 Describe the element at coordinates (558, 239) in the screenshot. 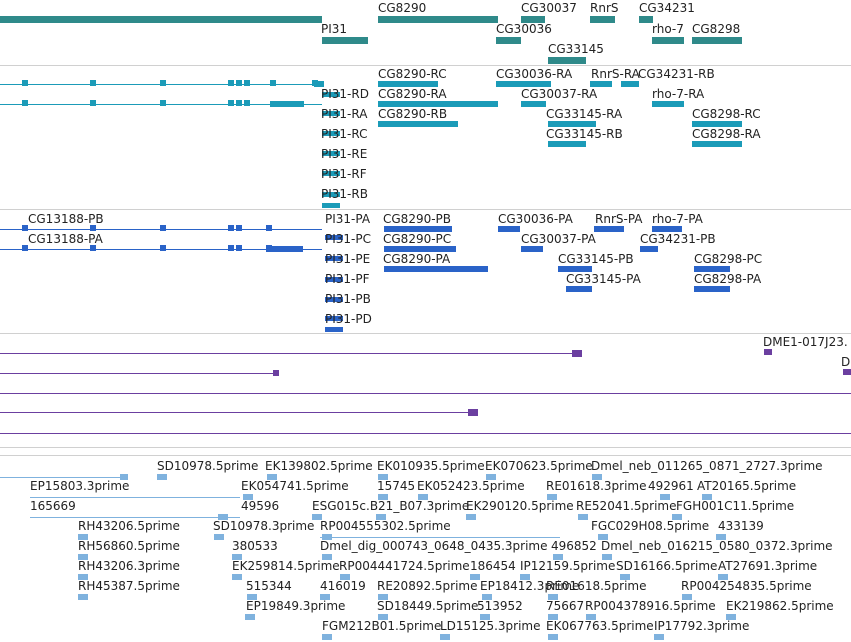

I see `proteins-label: CG30037-PA` at that location.